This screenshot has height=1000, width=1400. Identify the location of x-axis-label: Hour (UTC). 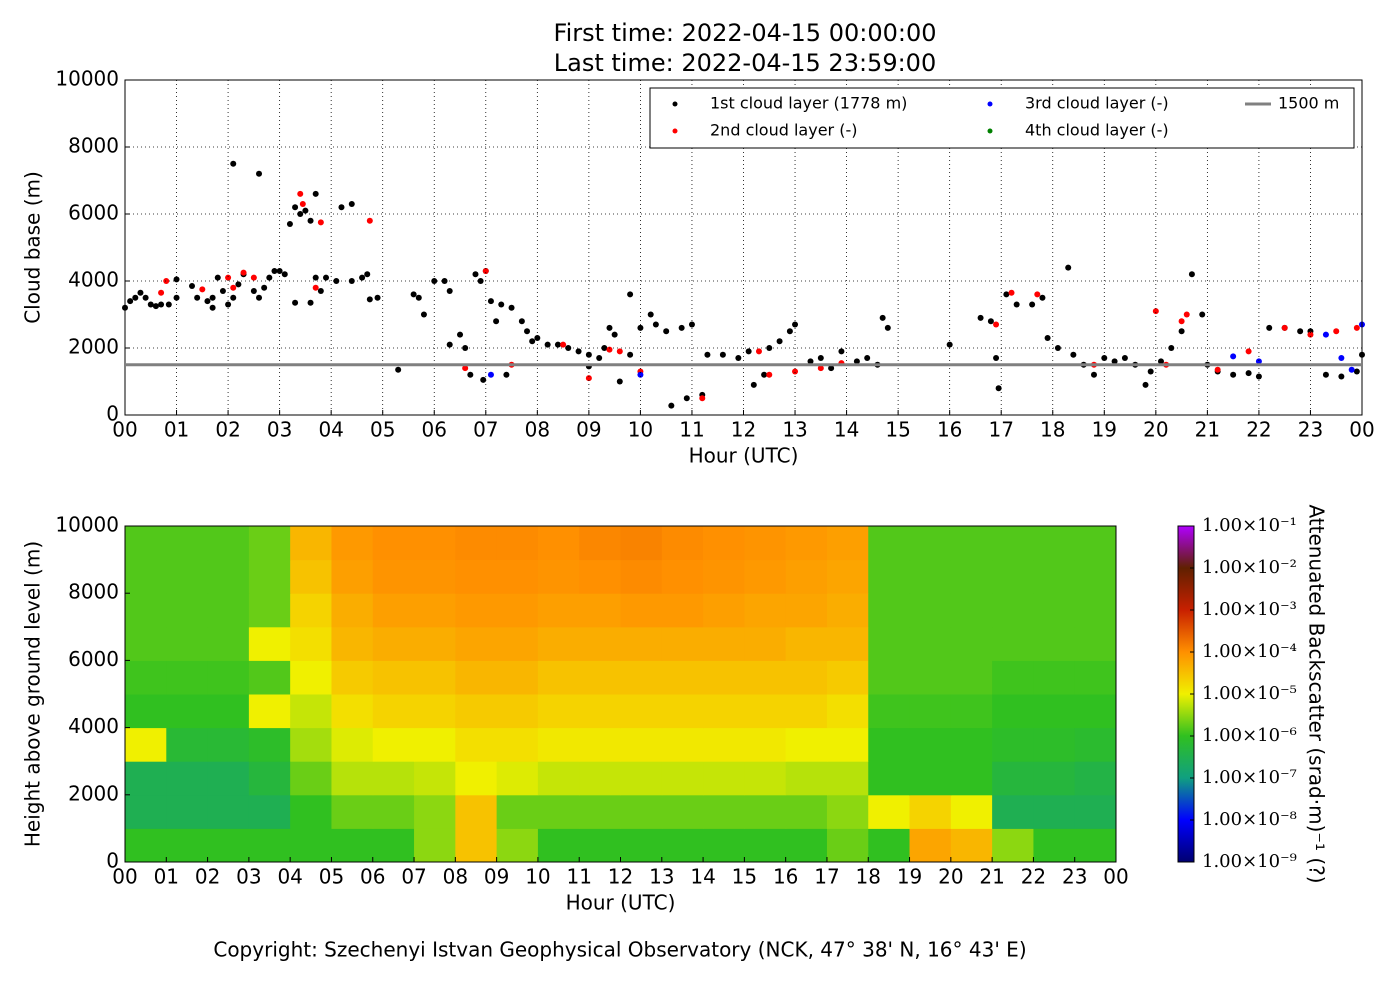
(744, 456).